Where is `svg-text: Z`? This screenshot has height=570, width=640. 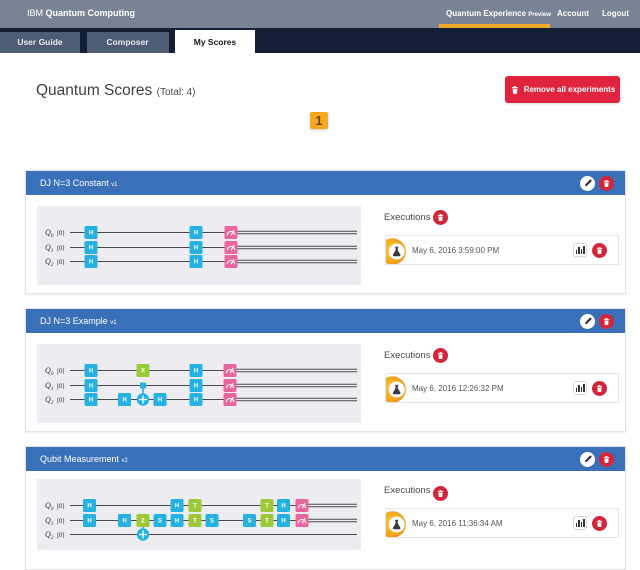 svg-text: Z is located at coordinates (143, 522).